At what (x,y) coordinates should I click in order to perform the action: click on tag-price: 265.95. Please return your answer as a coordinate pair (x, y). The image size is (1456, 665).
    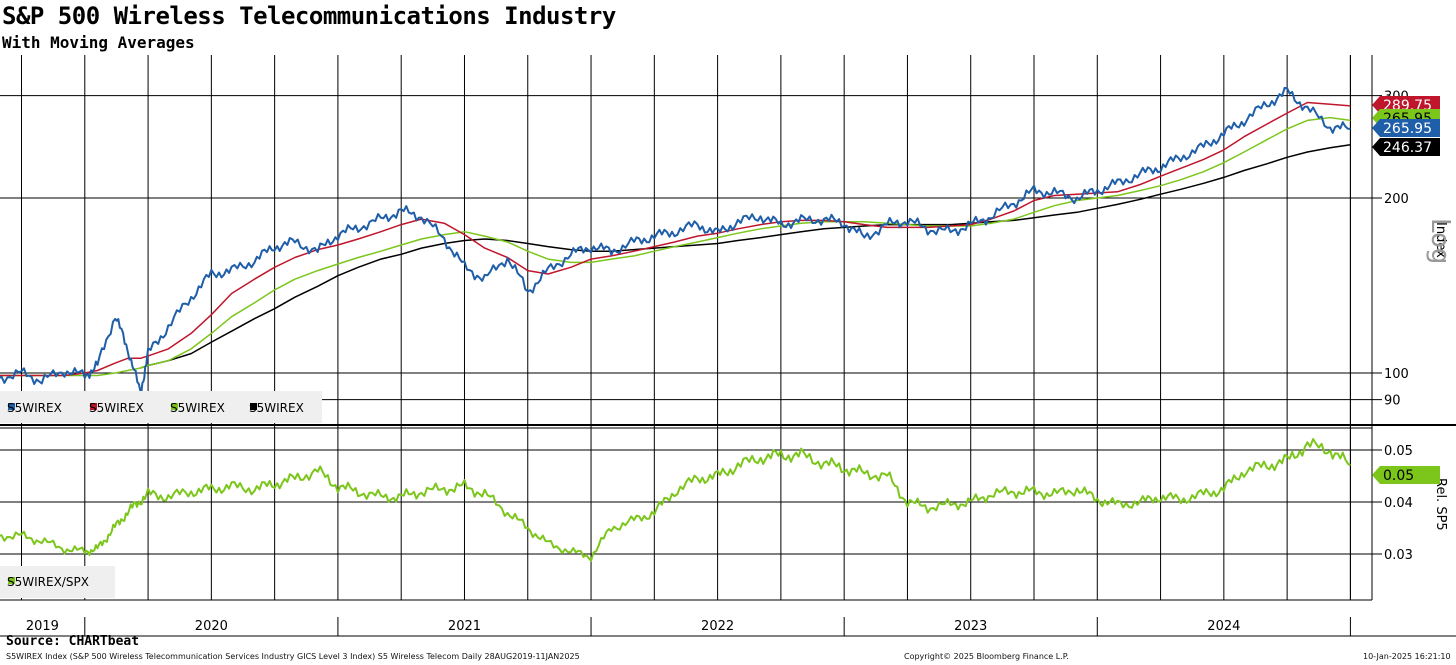
    Looking at the image, I should click on (1406, 128).